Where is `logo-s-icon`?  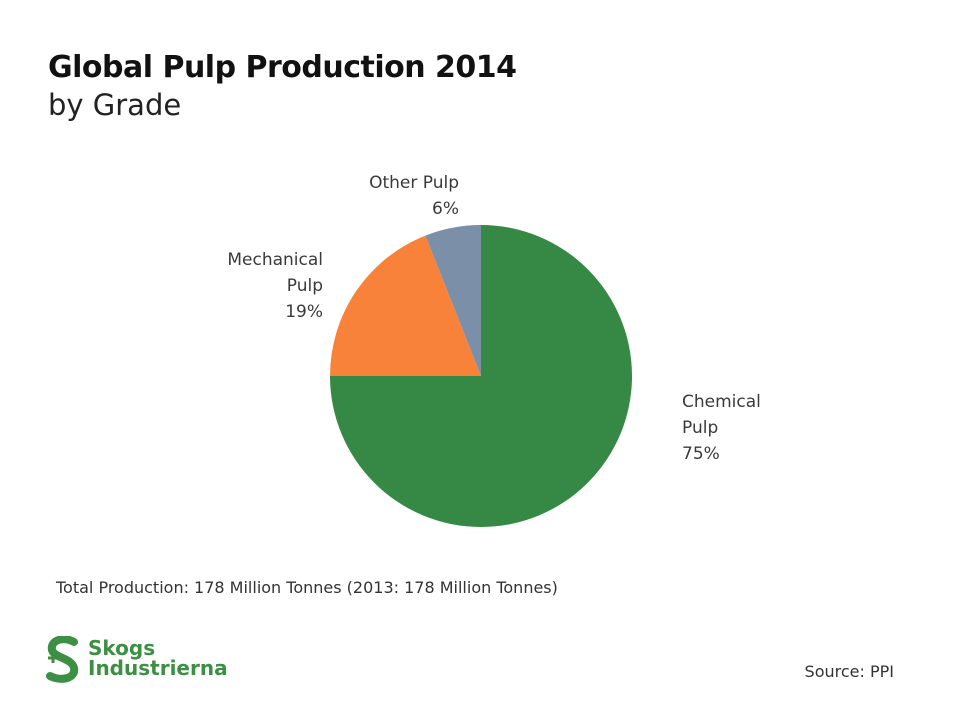 logo-s-icon is located at coordinates (62, 659).